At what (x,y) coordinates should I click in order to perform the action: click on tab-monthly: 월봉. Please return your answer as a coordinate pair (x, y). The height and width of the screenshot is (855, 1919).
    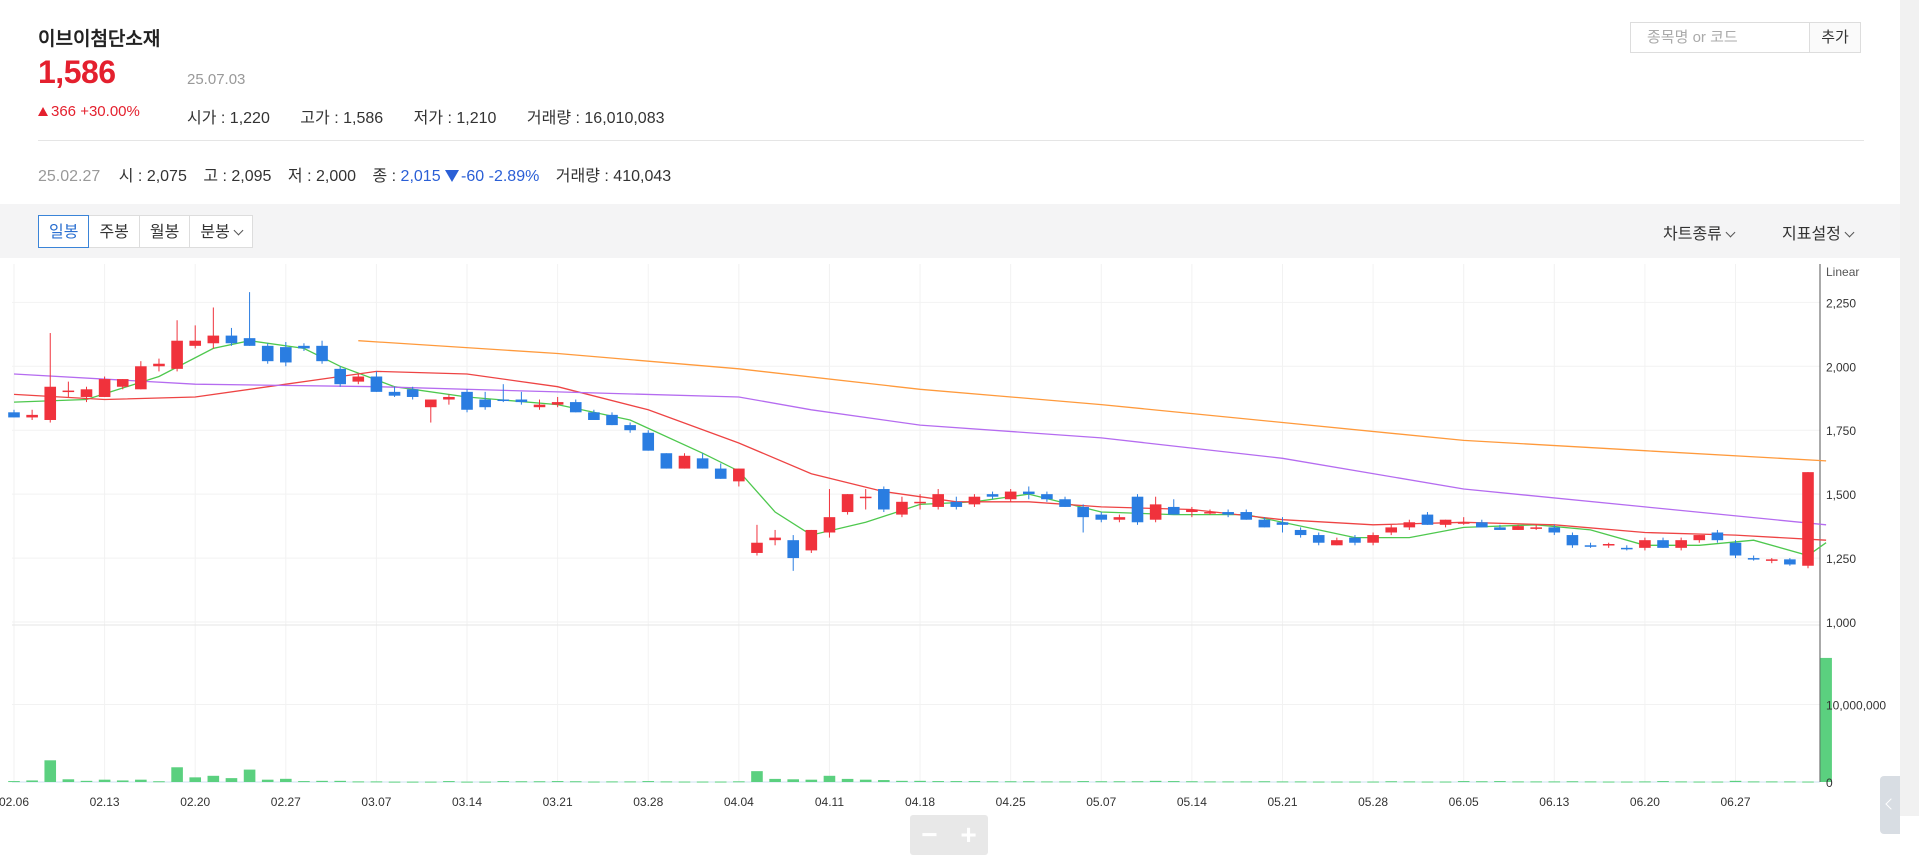
    Looking at the image, I should click on (165, 231).